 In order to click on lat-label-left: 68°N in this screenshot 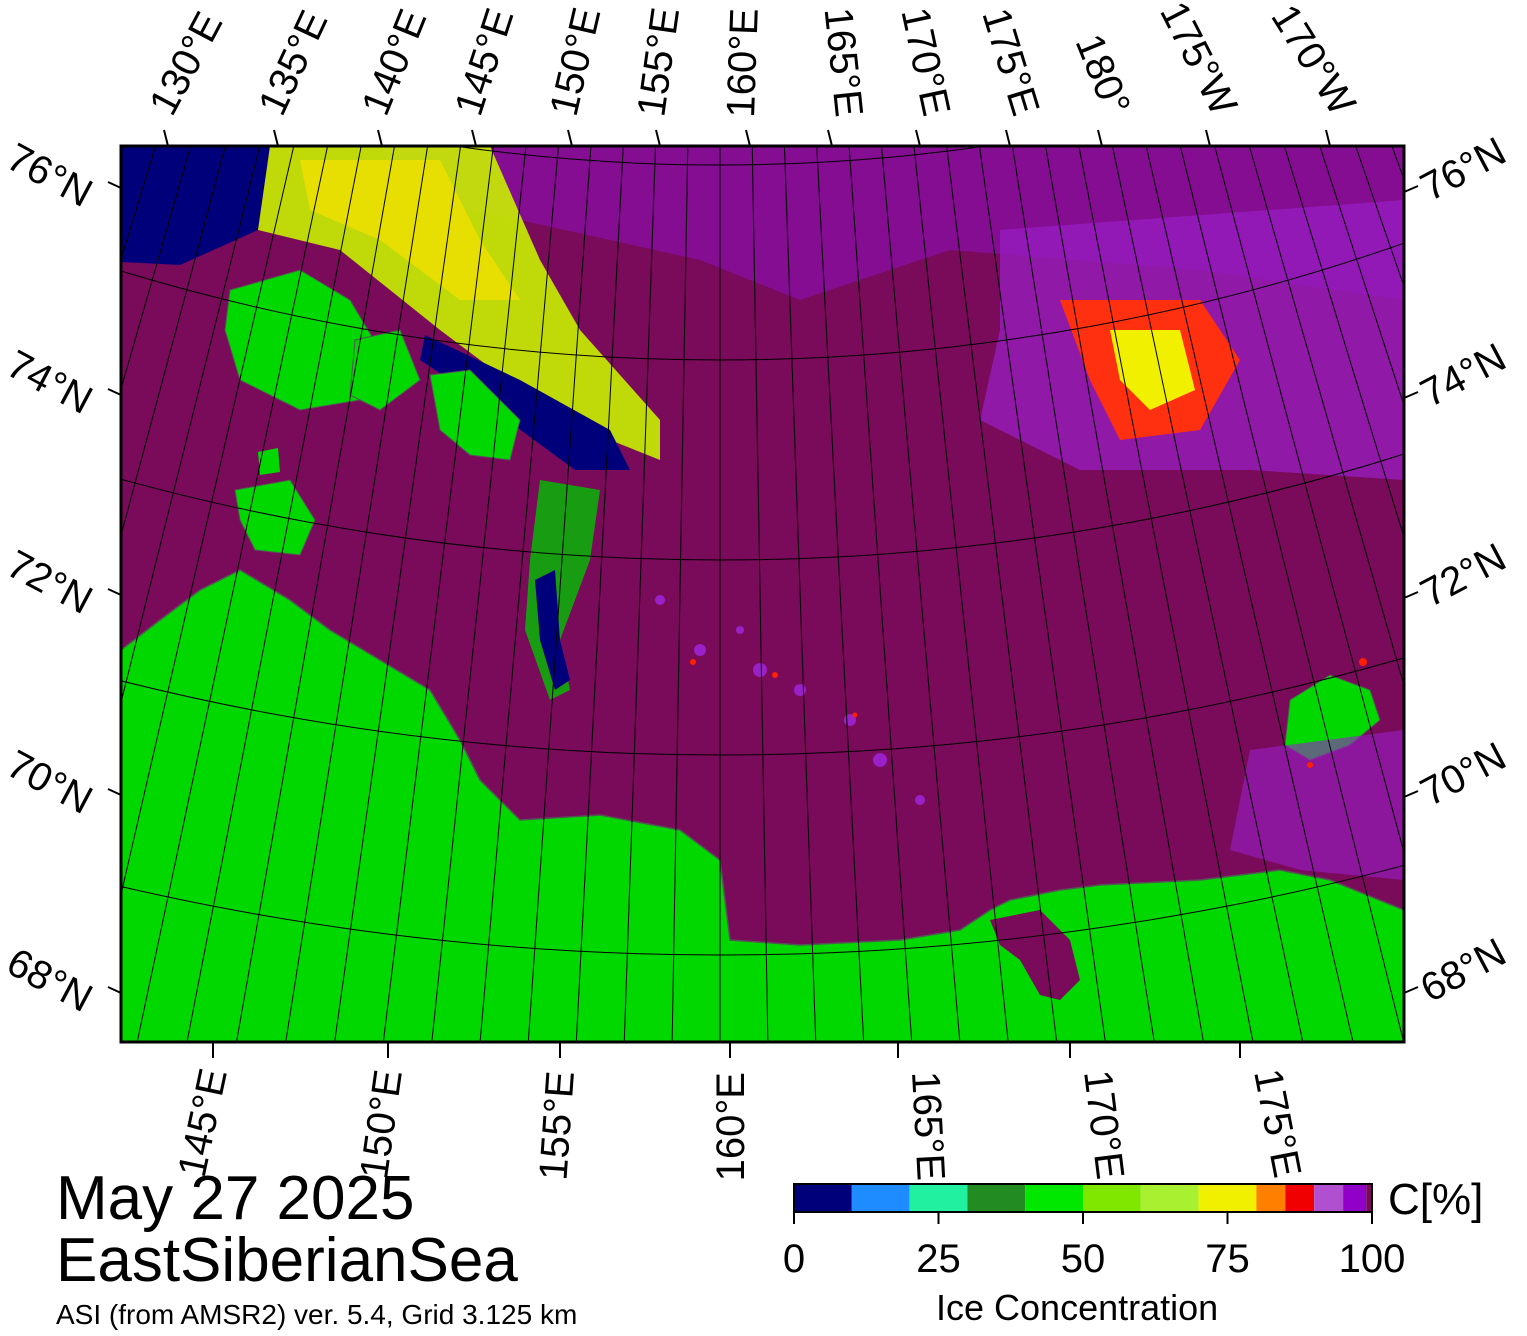, I will do `click(49, 980)`.